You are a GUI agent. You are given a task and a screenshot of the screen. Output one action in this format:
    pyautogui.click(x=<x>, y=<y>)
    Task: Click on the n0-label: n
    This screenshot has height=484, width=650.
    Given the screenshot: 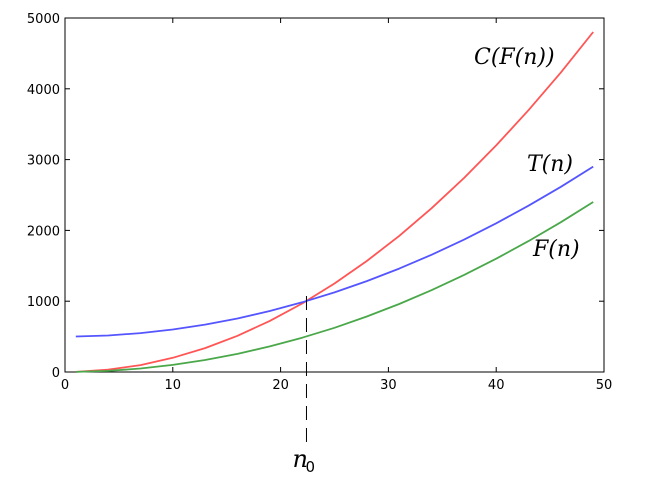 What is the action you would take?
    pyautogui.click(x=299, y=459)
    